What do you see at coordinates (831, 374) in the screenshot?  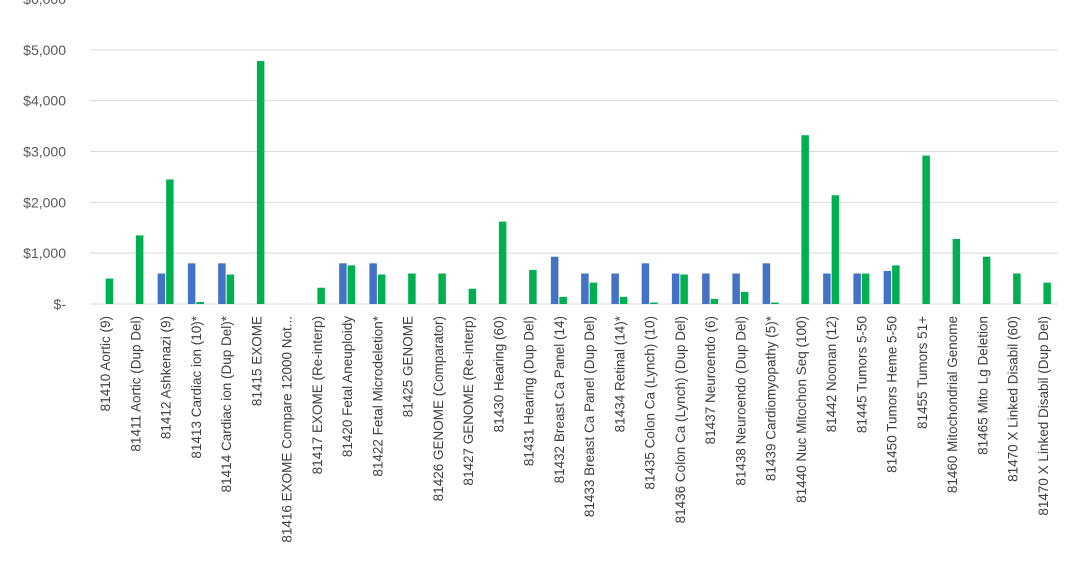 I see `x-tick-label: 81442 Noonan (12)` at bounding box center [831, 374].